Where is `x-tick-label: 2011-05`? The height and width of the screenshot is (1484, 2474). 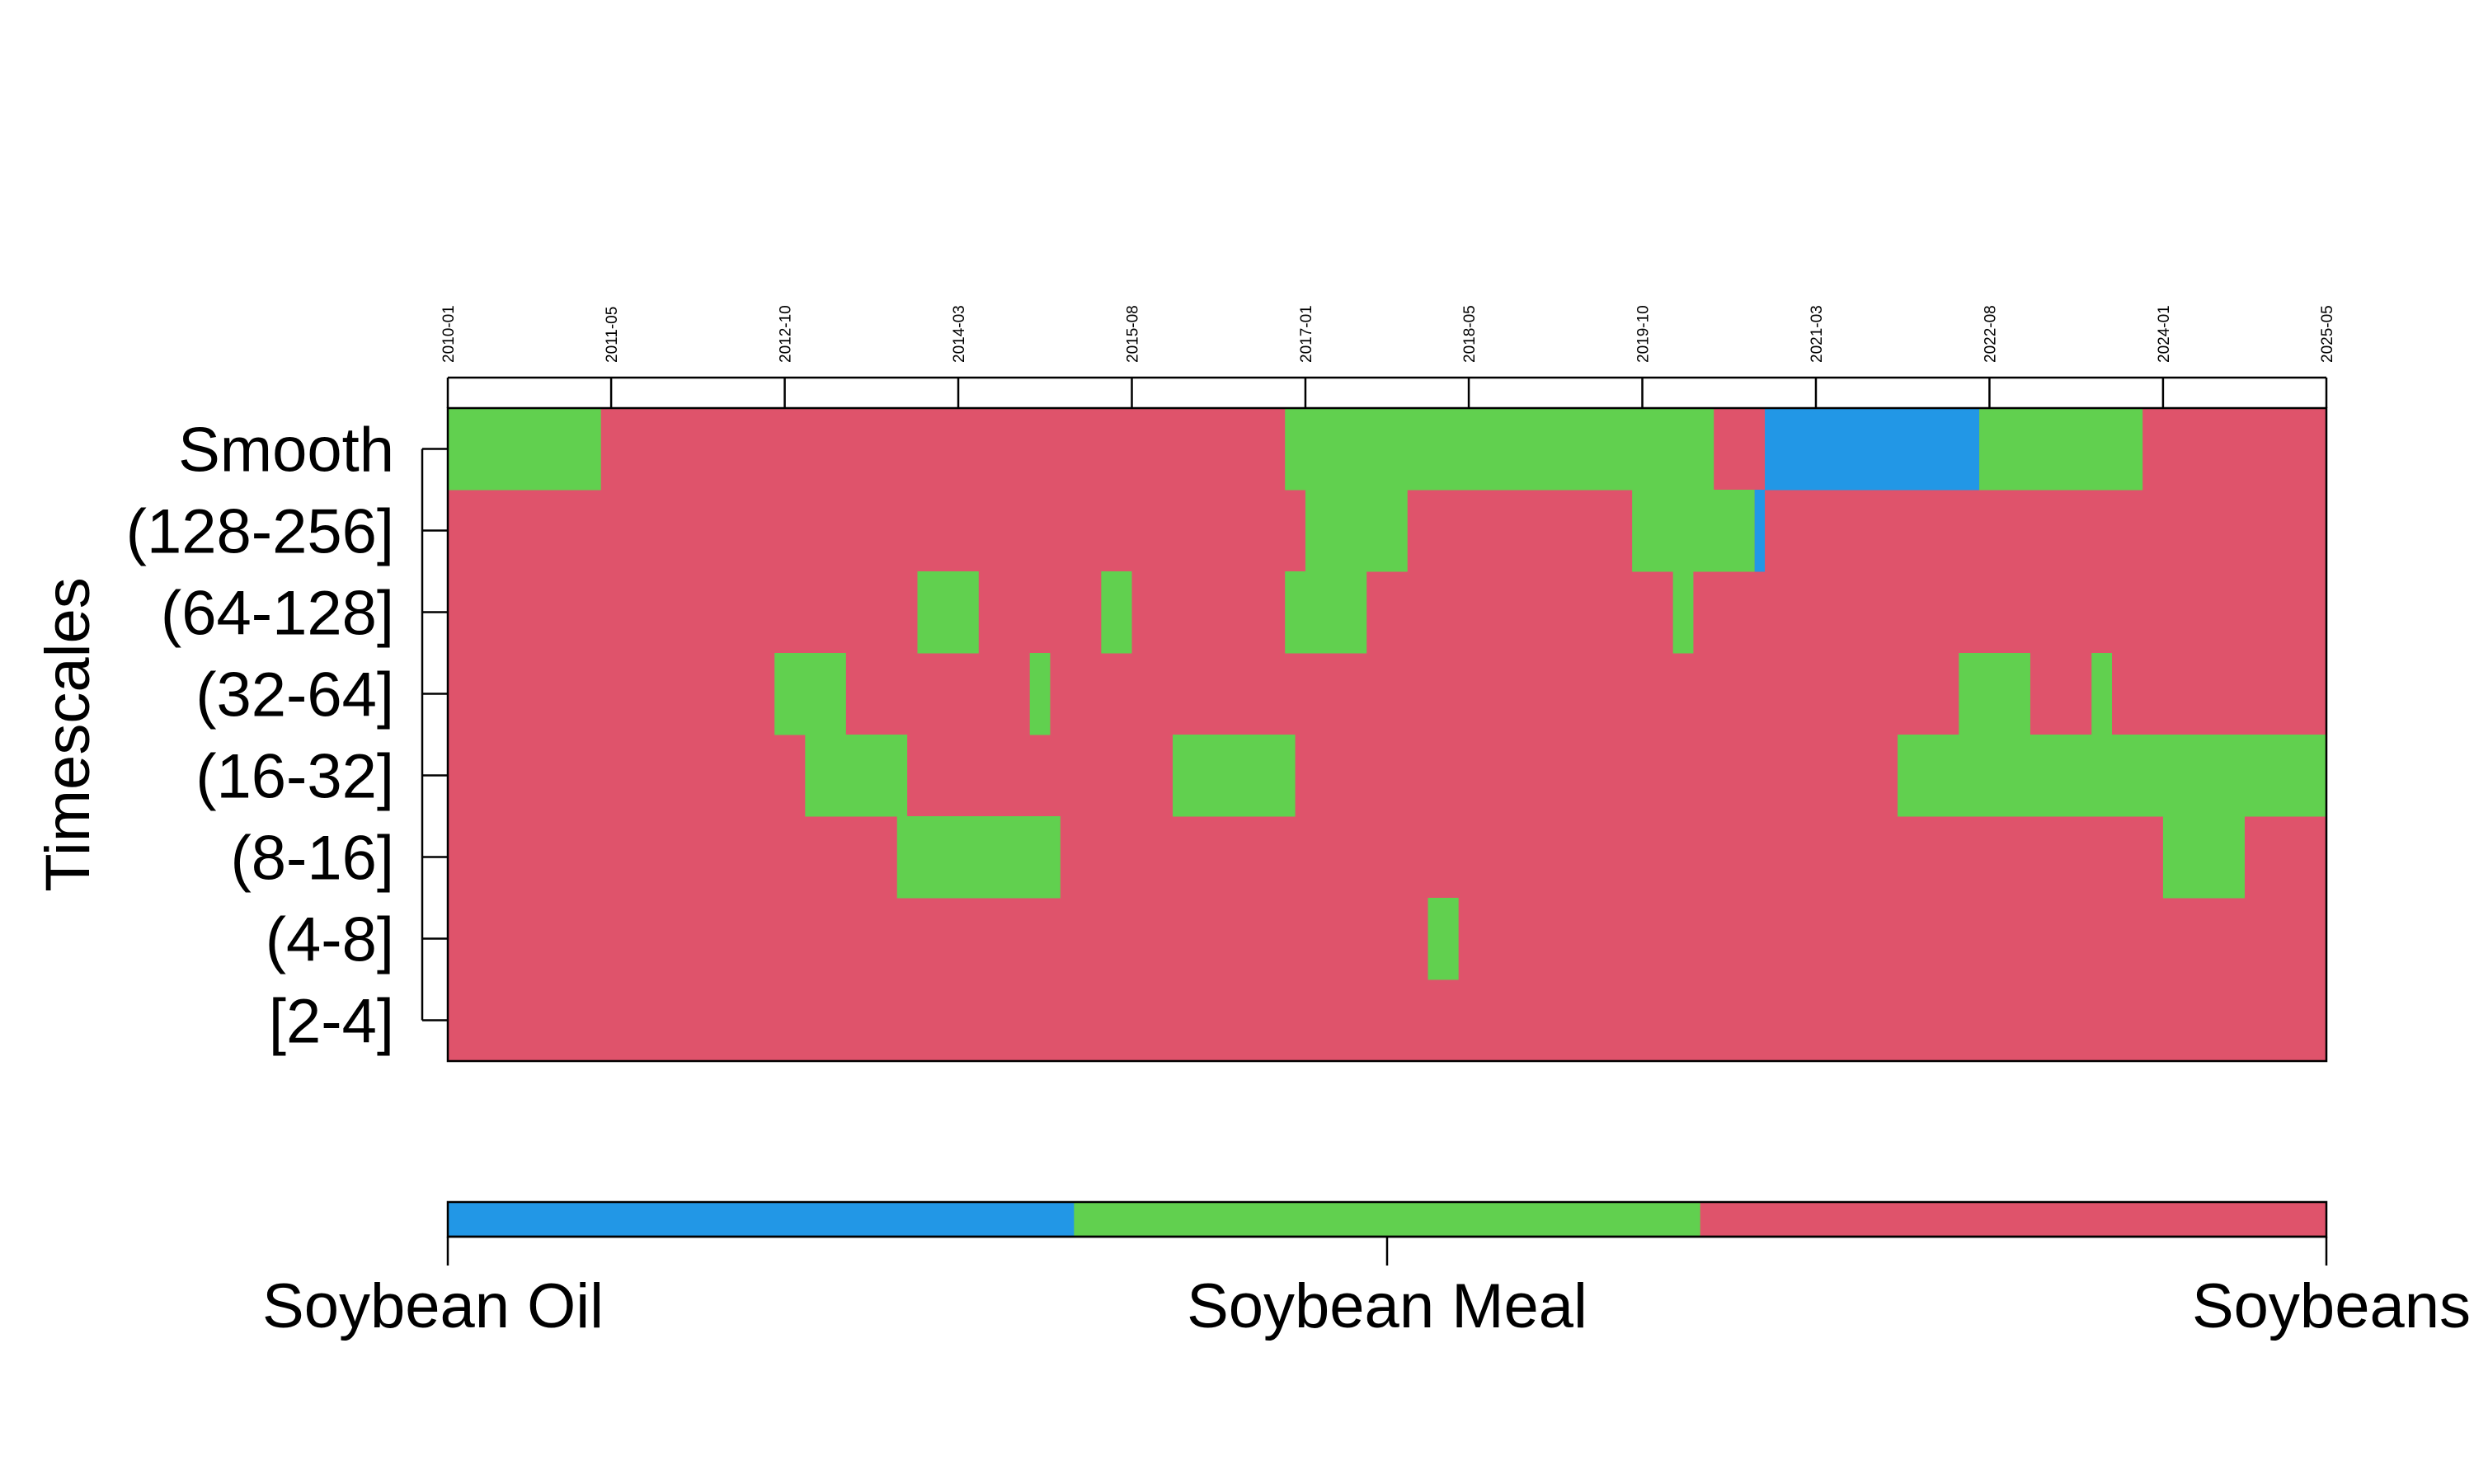 x-tick-label: 2011-05 is located at coordinates (612, 335).